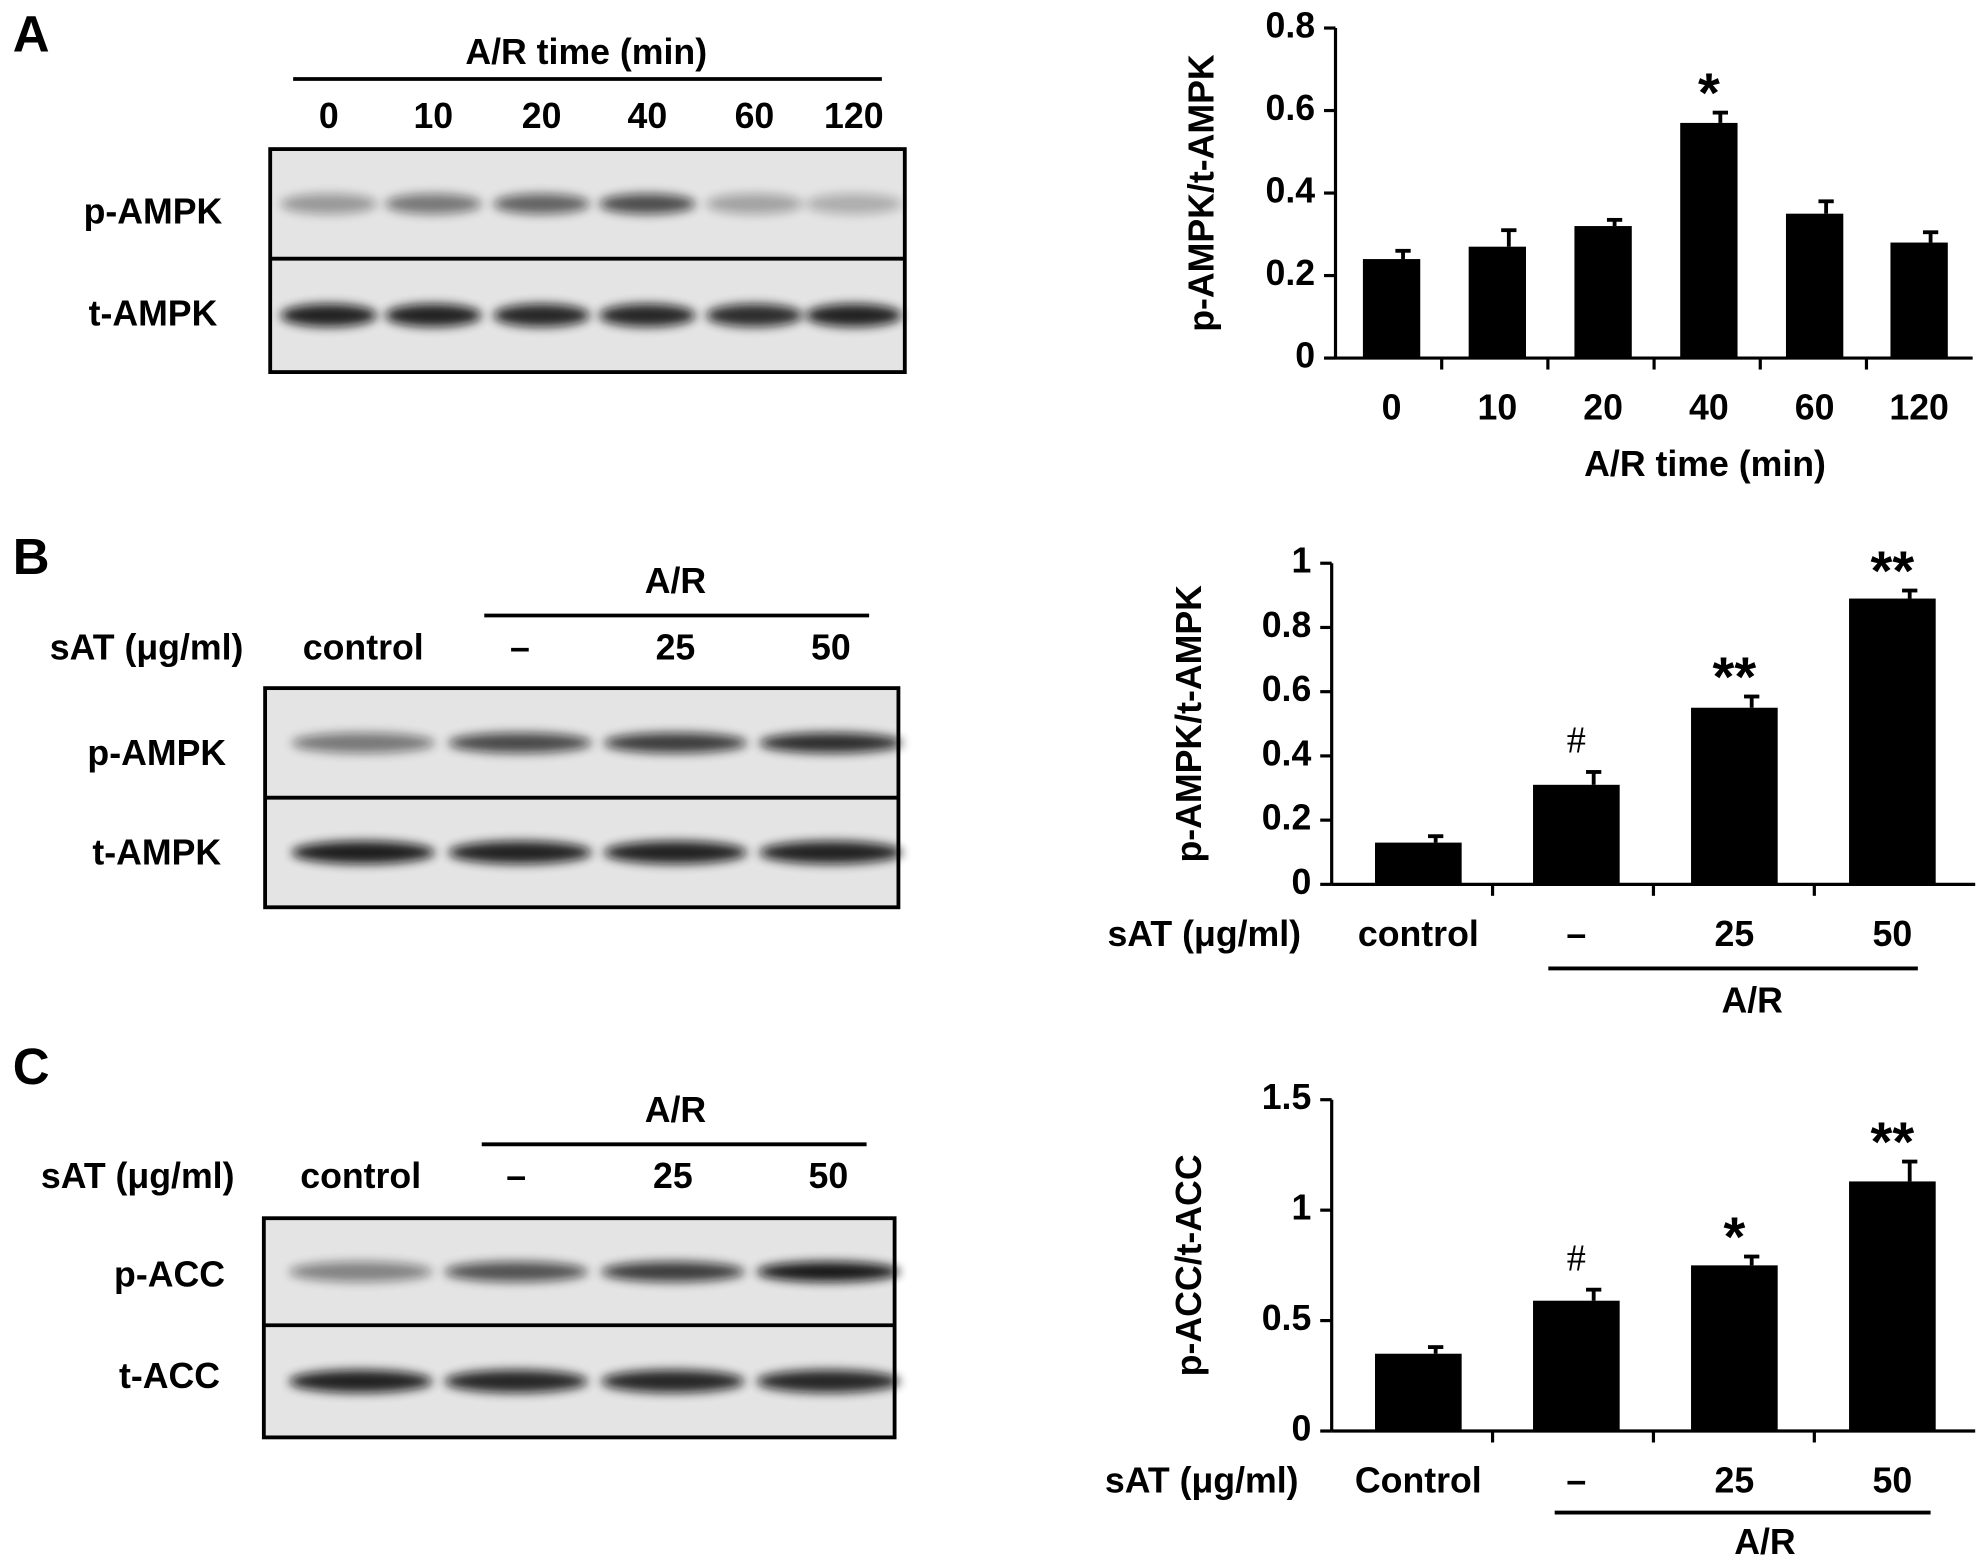  Describe the element at coordinates (673, 1176) in the screenshot. I see `lane-label: 25` at that location.